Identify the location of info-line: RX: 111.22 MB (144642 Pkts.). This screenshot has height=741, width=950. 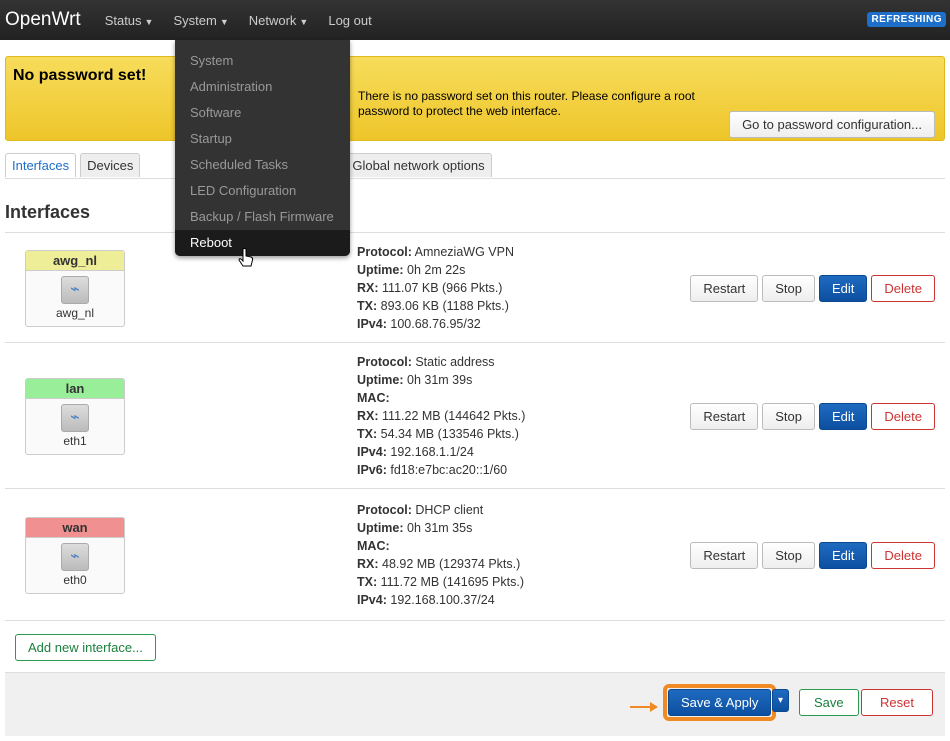
(441, 416).